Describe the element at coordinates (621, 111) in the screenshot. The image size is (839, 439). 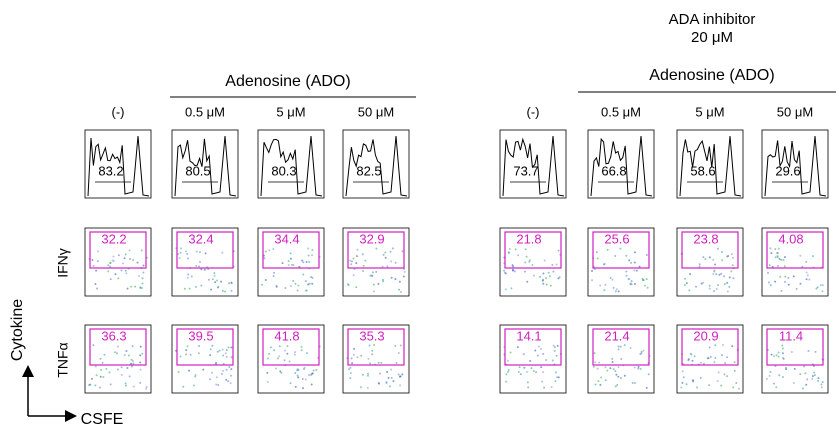
I see `column-label: 0.5 μM` at that location.